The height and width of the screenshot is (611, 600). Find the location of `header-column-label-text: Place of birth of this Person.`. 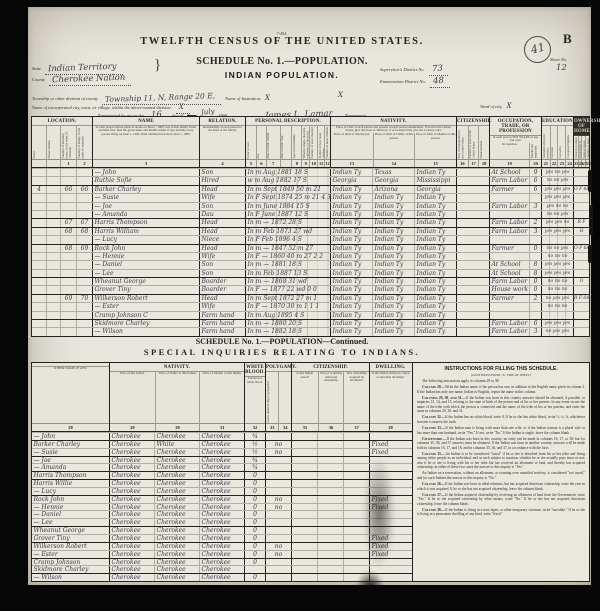

header-column-label-text: Place of birth of this Person. is located at coordinates (351, 134).